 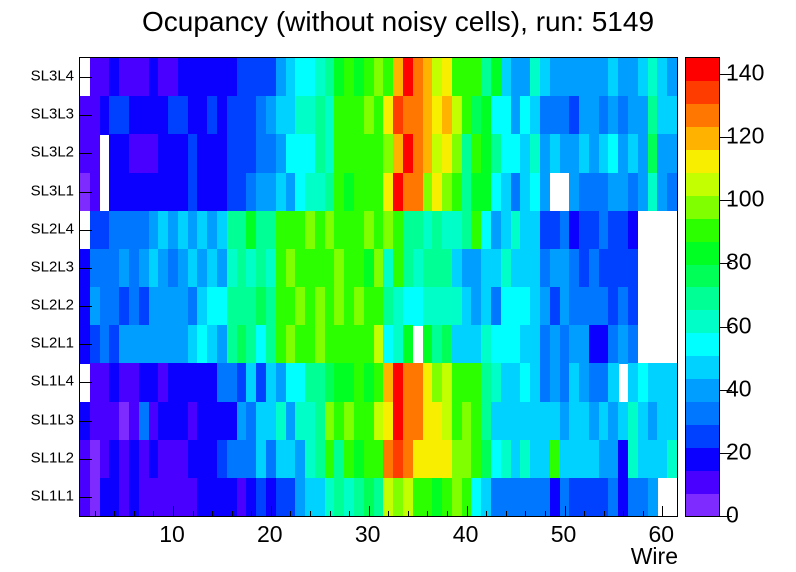 I want to click on colorbar-band, so click(x=702, y=413).